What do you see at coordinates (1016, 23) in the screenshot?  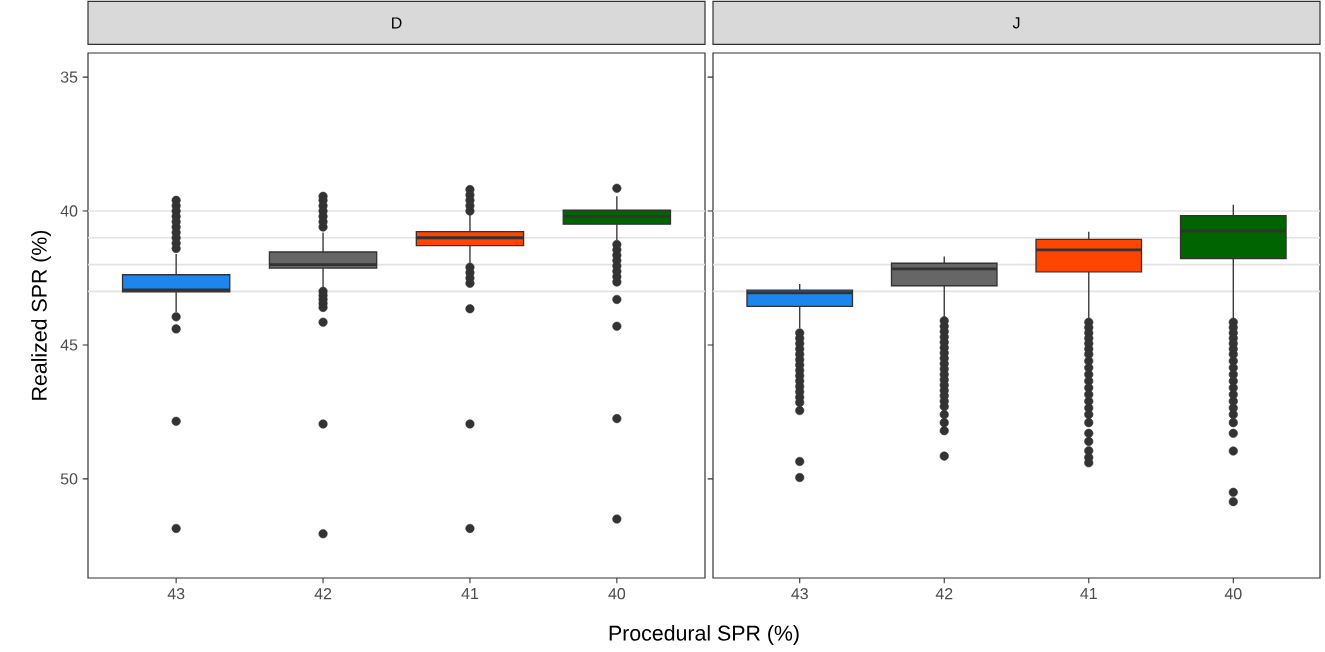 I see `chart-title: J` at bounding box center [1016, 23].